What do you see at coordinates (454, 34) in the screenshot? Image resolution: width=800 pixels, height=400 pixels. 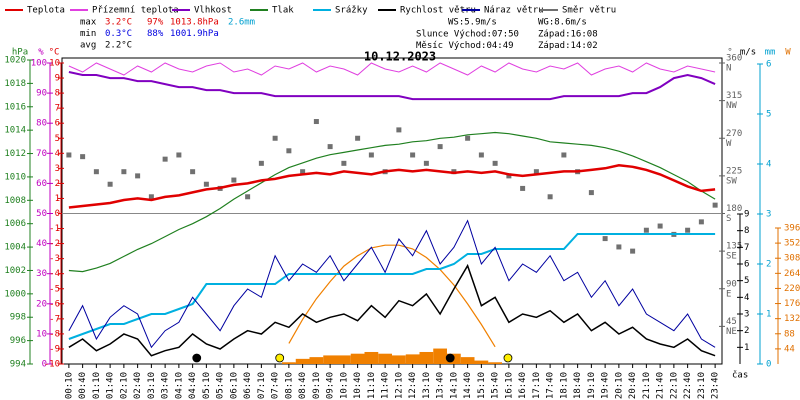 I see `sun-label: Slunce Východ:` at bounding box center [454, 34].